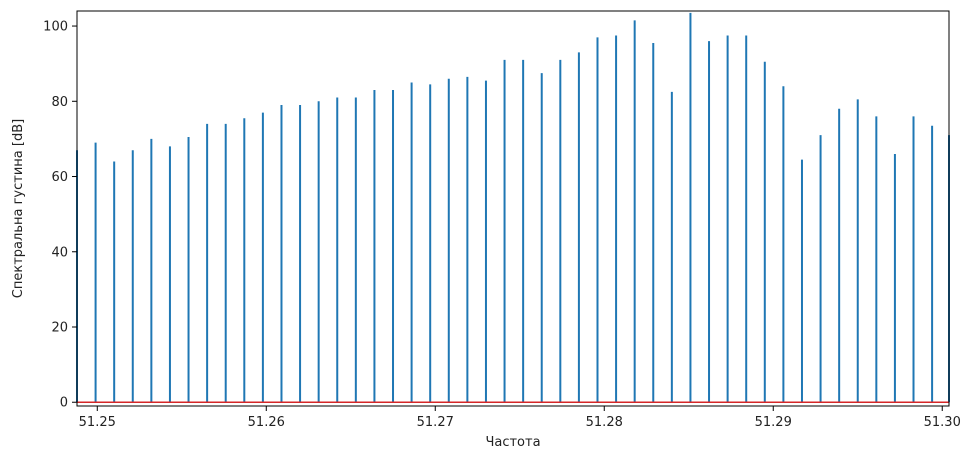  I want to click on x-axis-ticks: 51.25 51.26 51.27 51.28 51.29 51.30, so click(520, 418).